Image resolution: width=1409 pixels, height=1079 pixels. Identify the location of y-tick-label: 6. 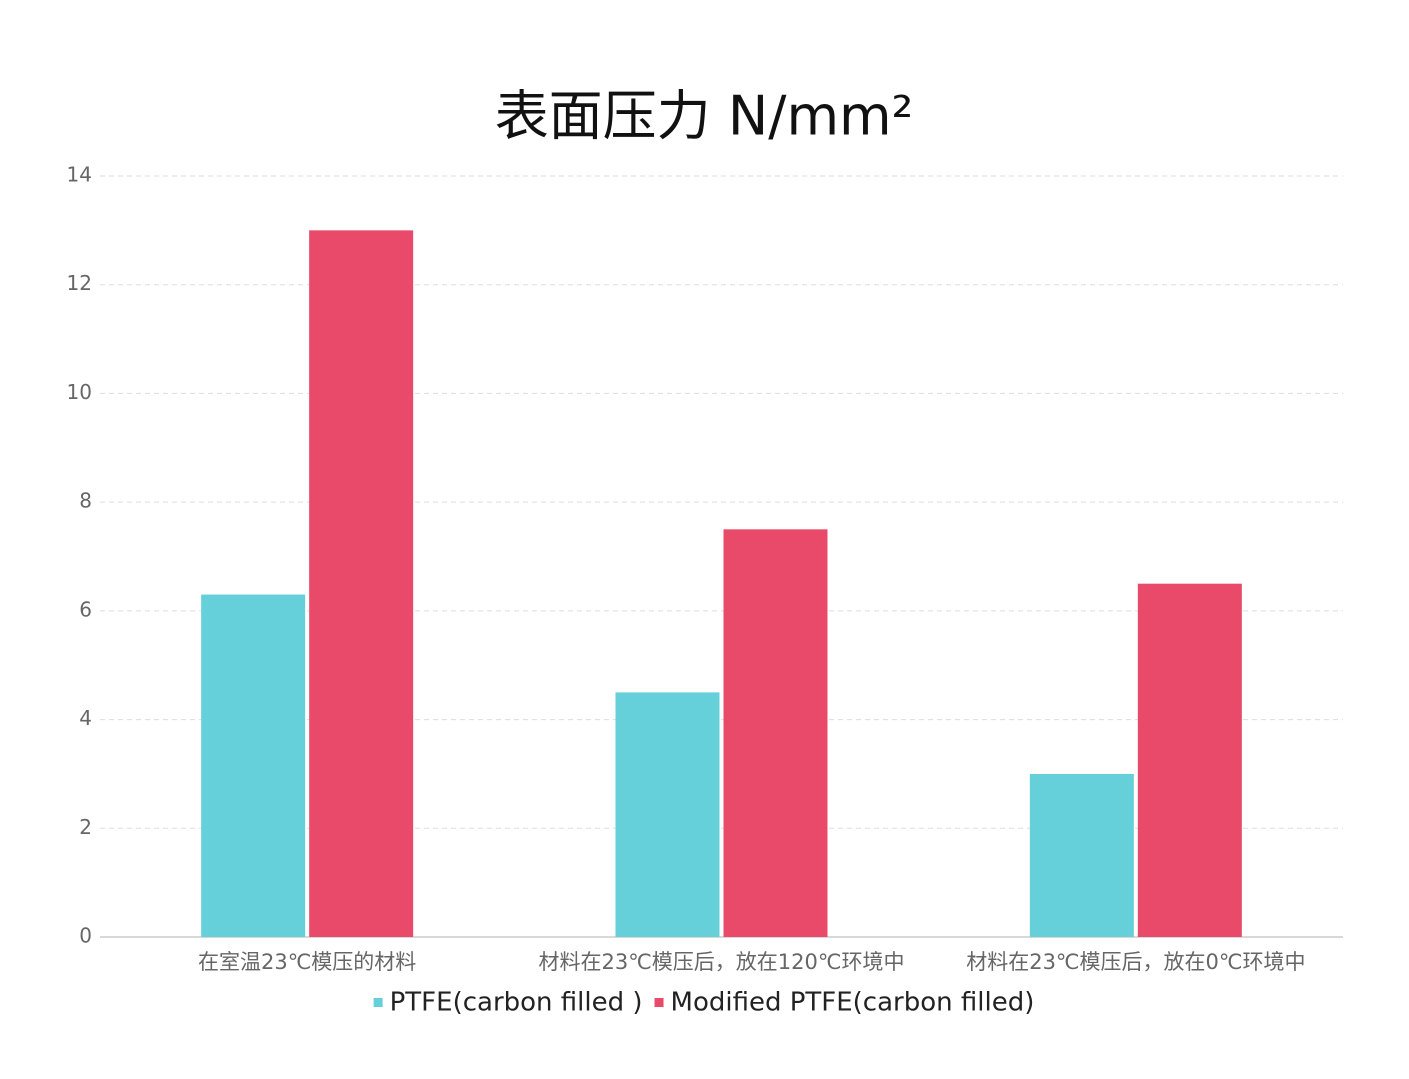
(85, 609).